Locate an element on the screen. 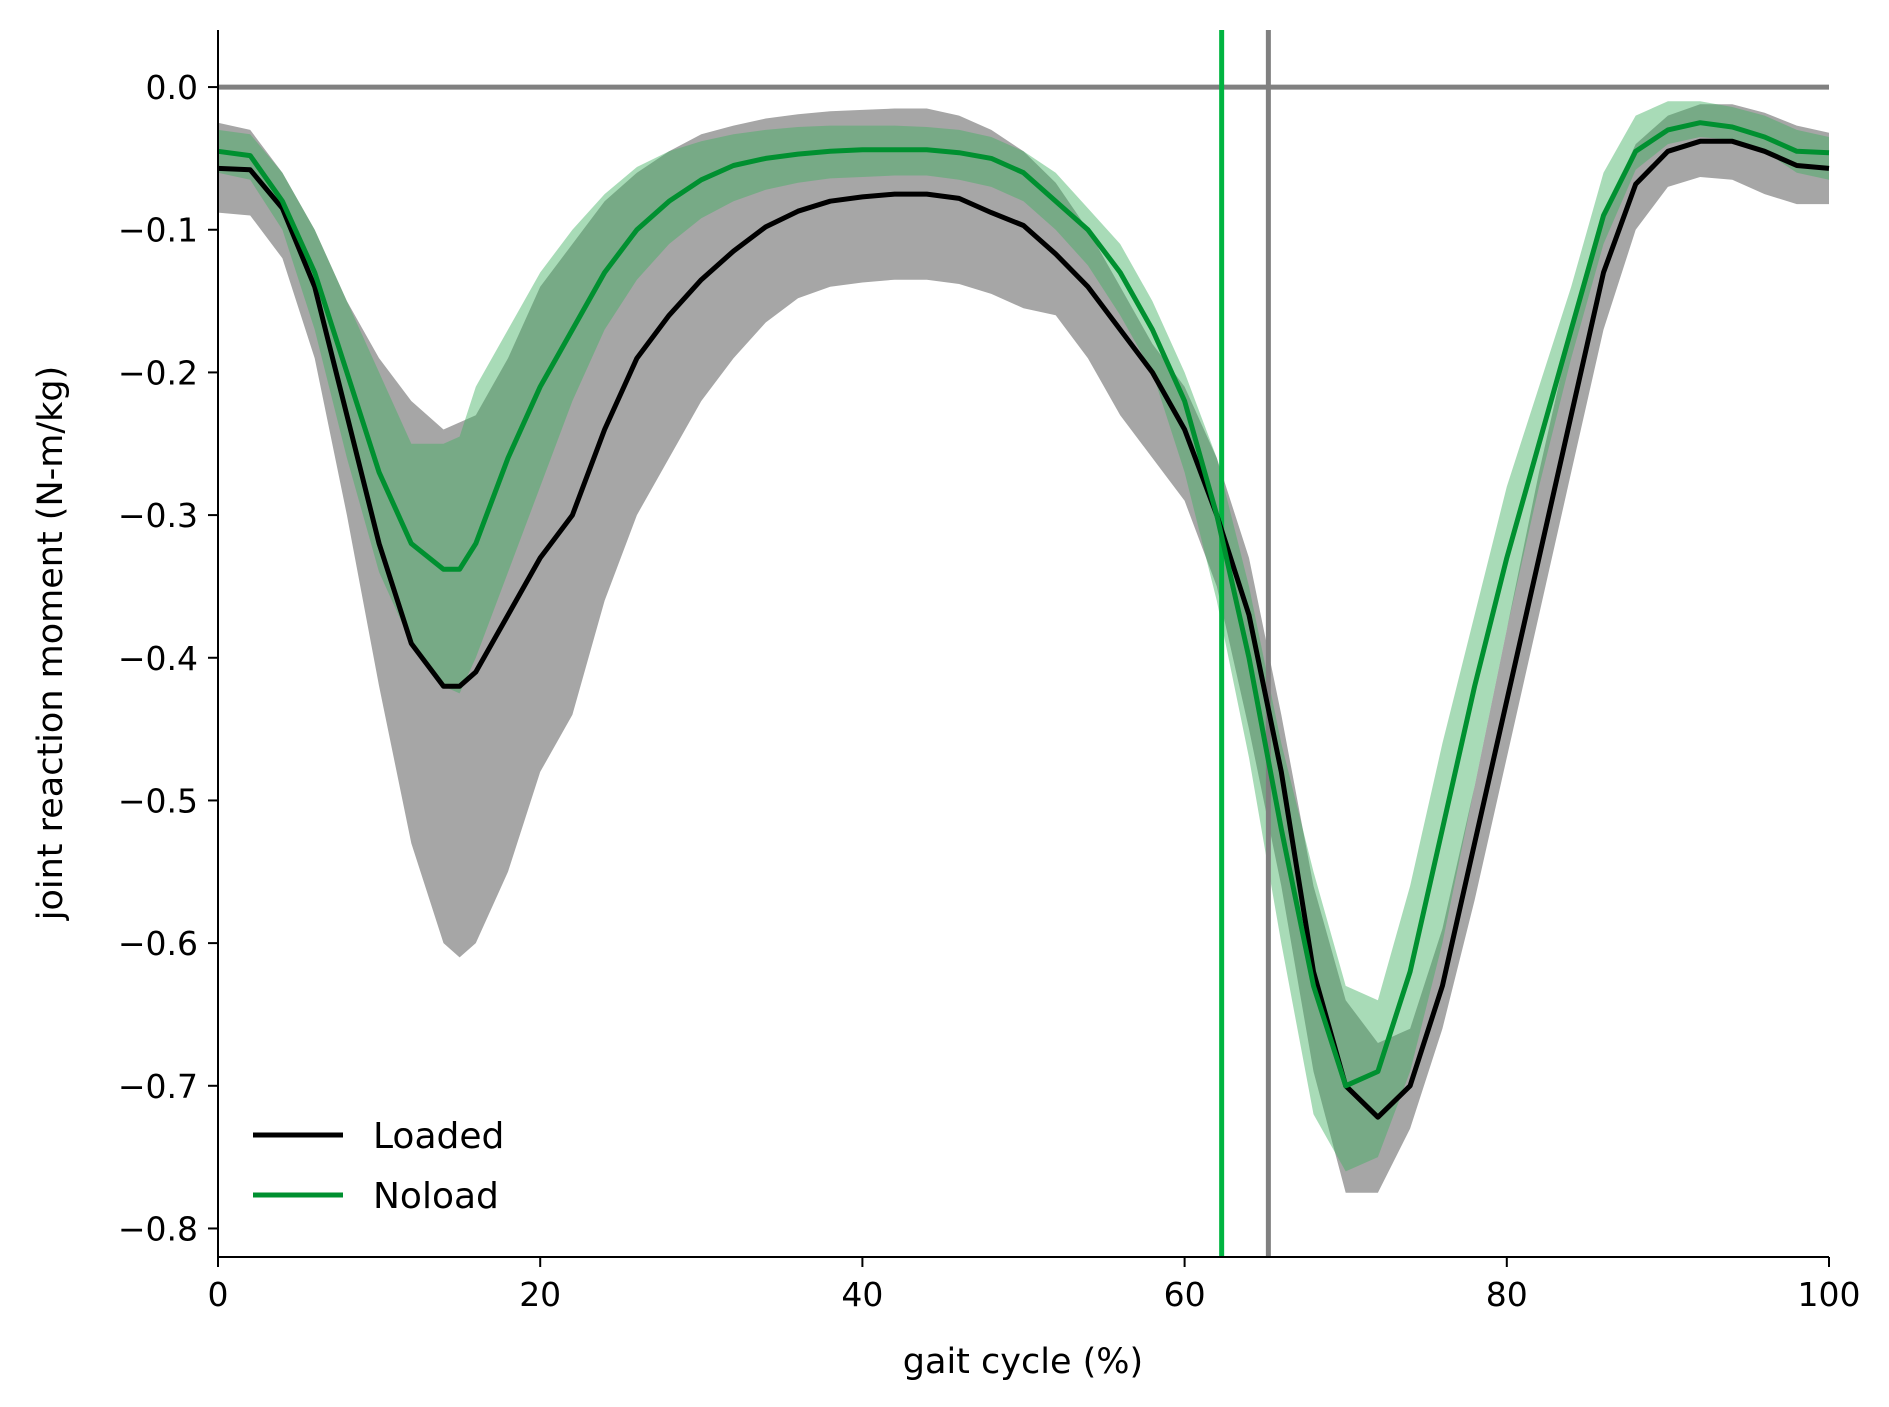  y-tick-label: −0.3 is located at coordinates (158, 515).